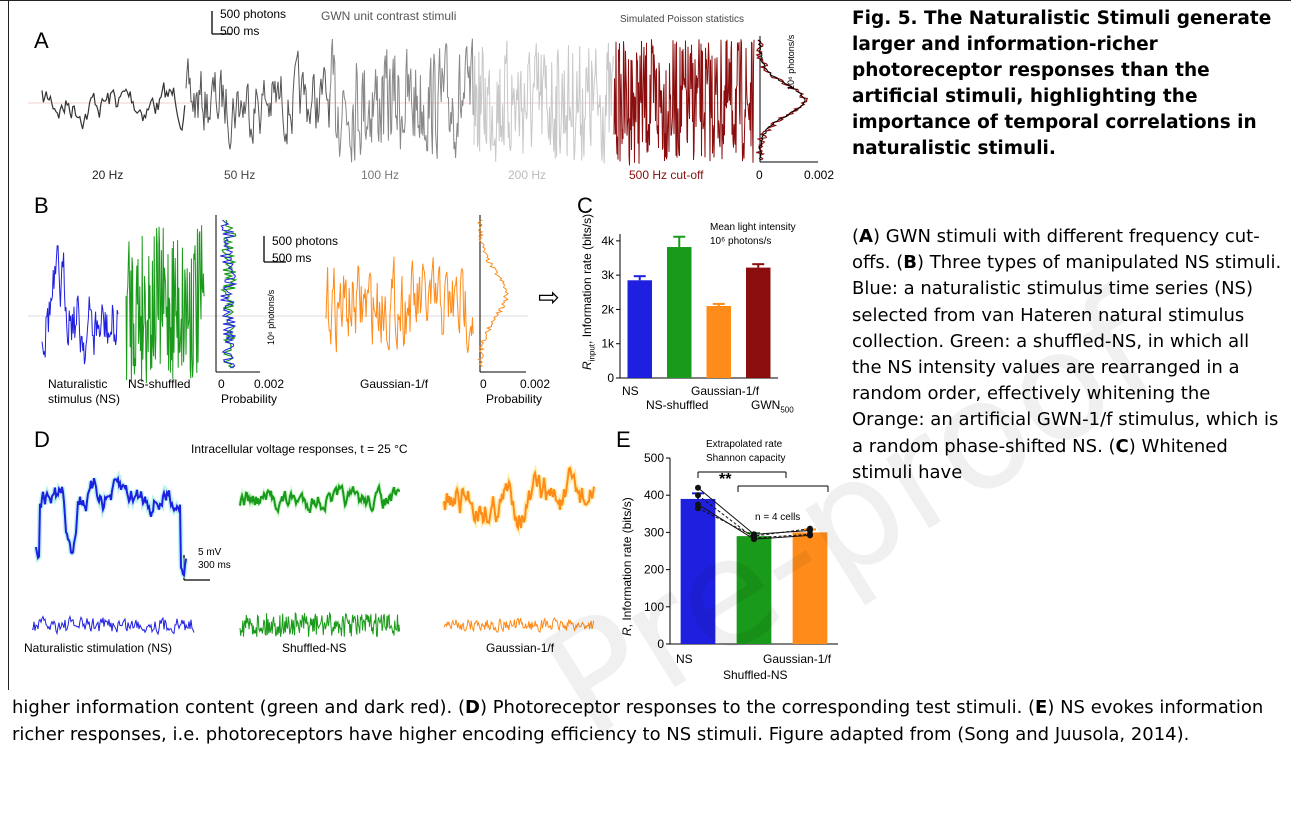 Image resolution: width=1291 pixels, height=828 pixels. I want to click on caption-letter-b: B, so click(910, 263).